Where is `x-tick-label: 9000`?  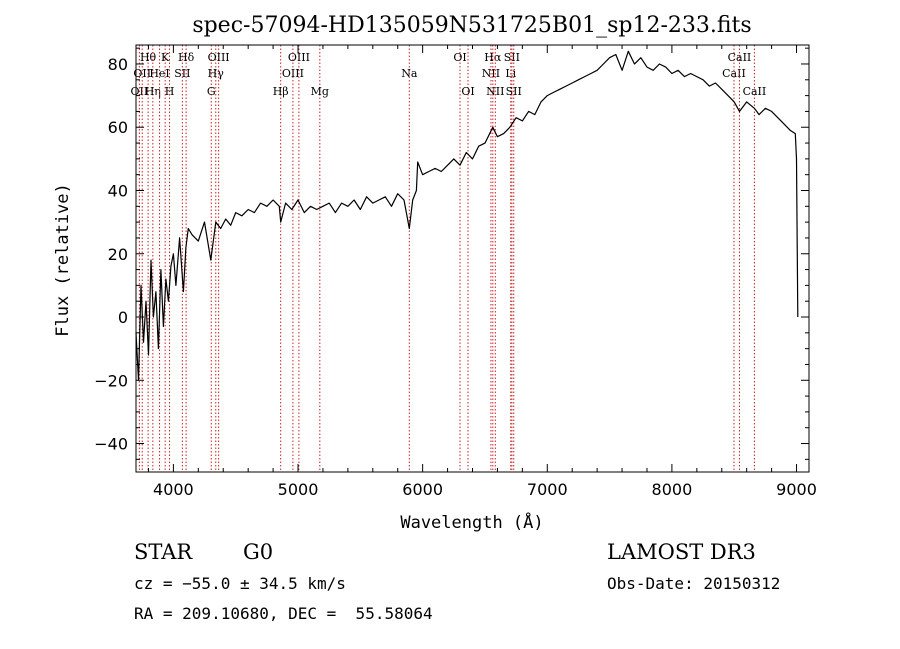
x-tick-label: 9000 is located at coordinates (796, 489).